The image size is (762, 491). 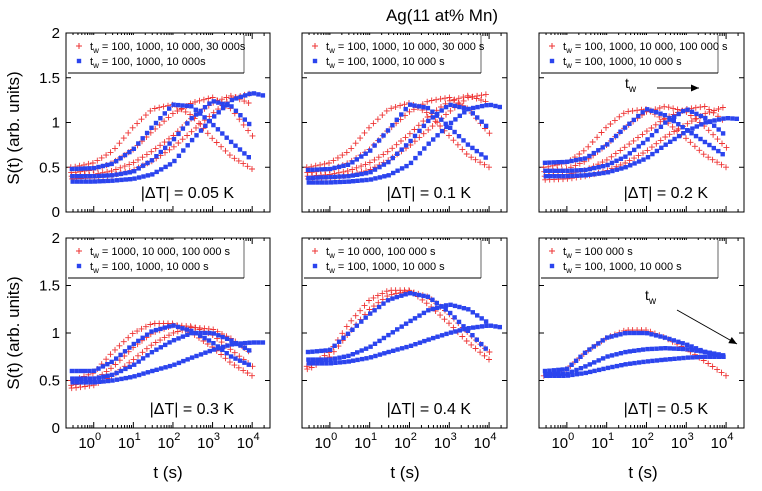 What do you see at coordinates (552, 46) in the screenshot?
I see `legend-red-marker` at bounding box center [552, 46].